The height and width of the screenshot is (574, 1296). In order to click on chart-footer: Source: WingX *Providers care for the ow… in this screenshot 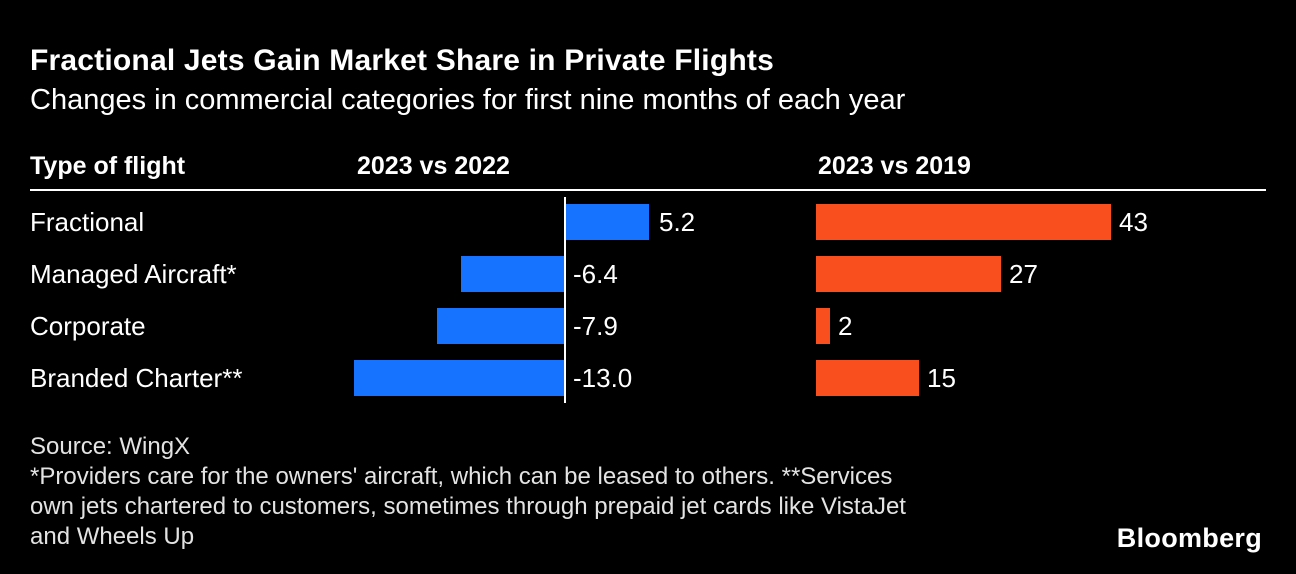, I will do `click(468, 492)`.